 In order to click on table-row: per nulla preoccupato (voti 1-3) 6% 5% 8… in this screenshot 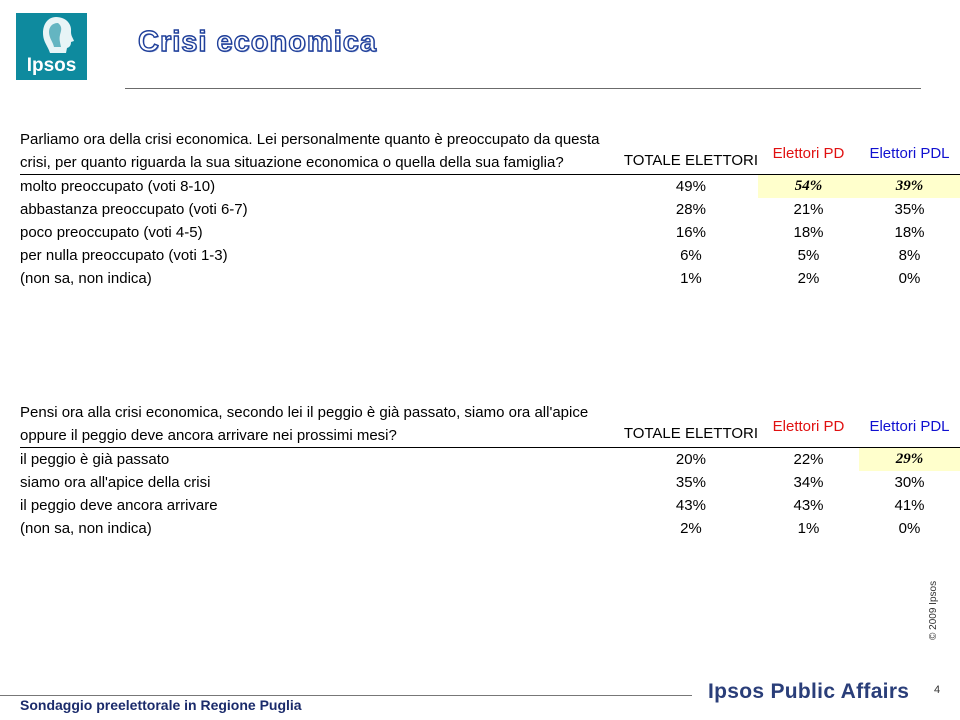, I will do `click(490, 255)`.